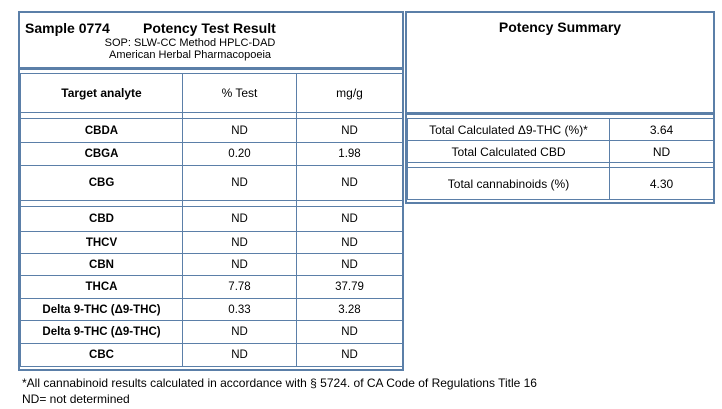  What do you see at coordinates (661, 129) in the screenshot?
I see `summary-value: 3.64` at bounding box center [661, 129].